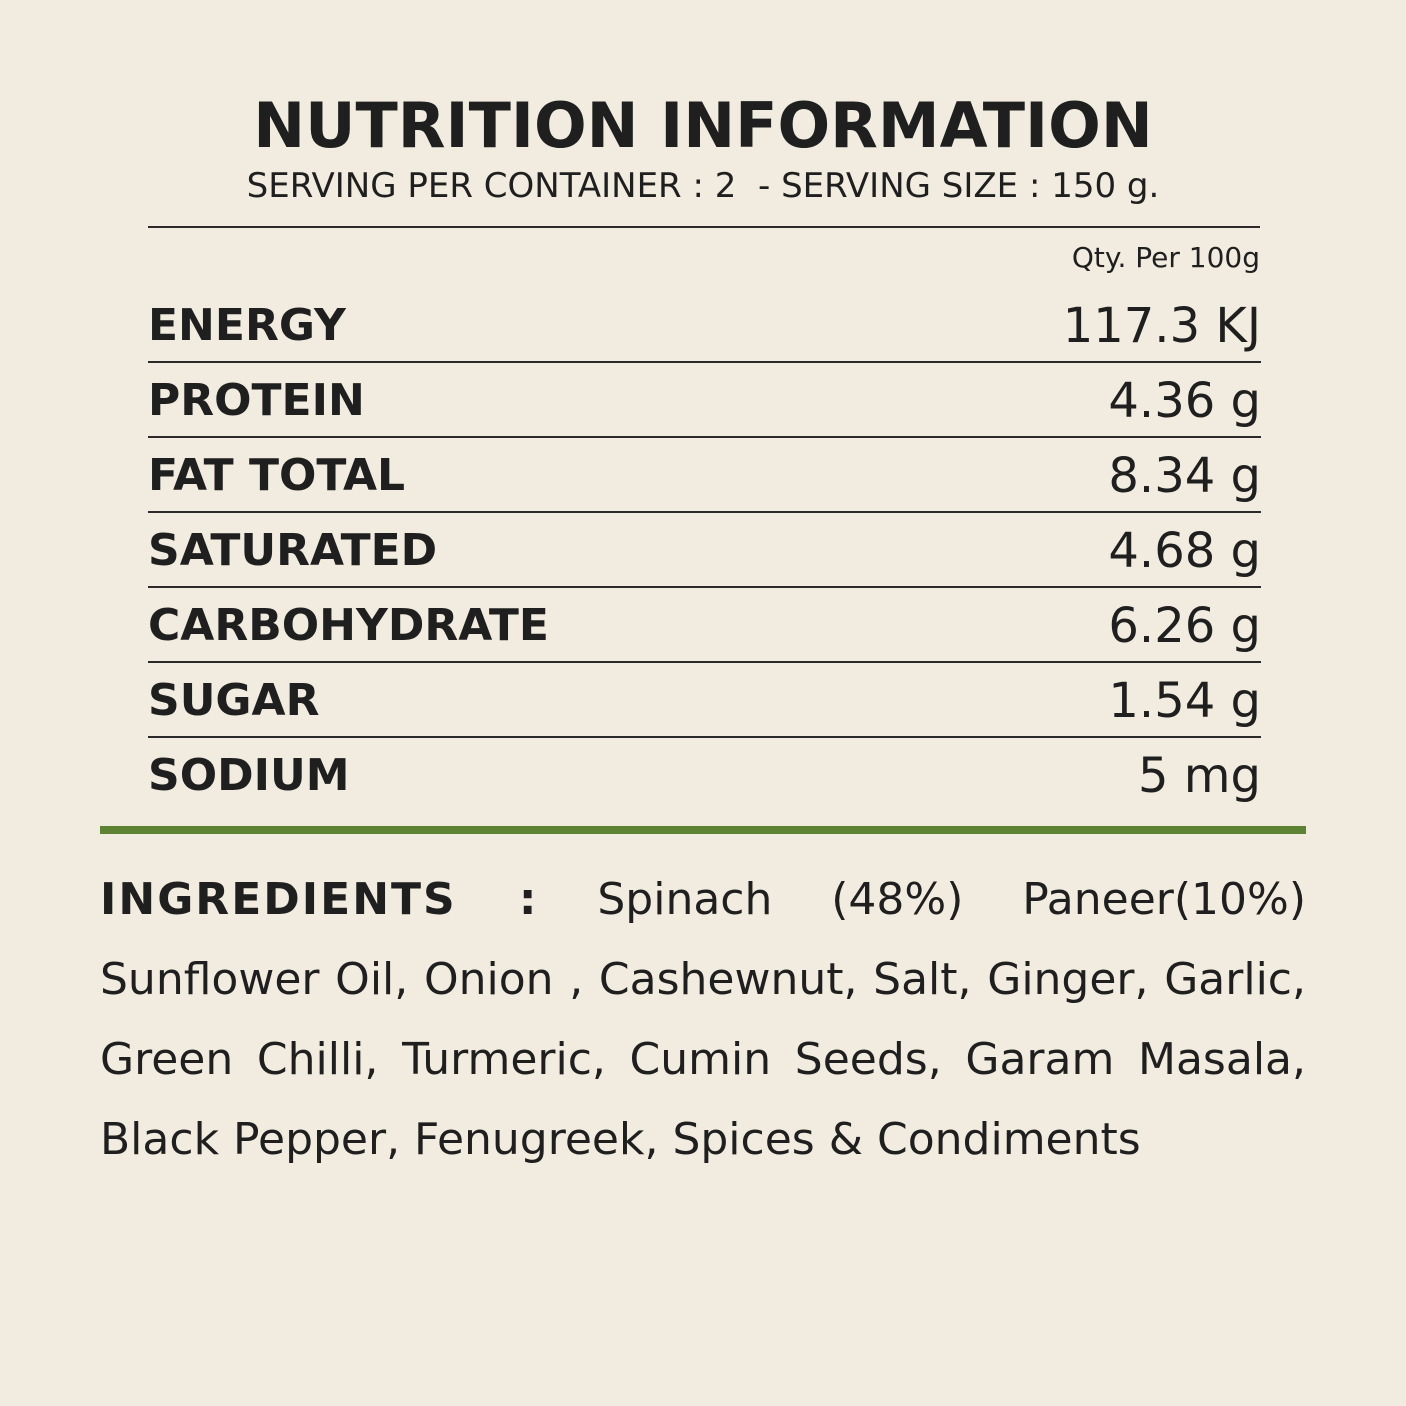 The image size is (1406, 1406). I want to click on nutrition-title: NUTRITION INFORMATION, so click(703, 125).